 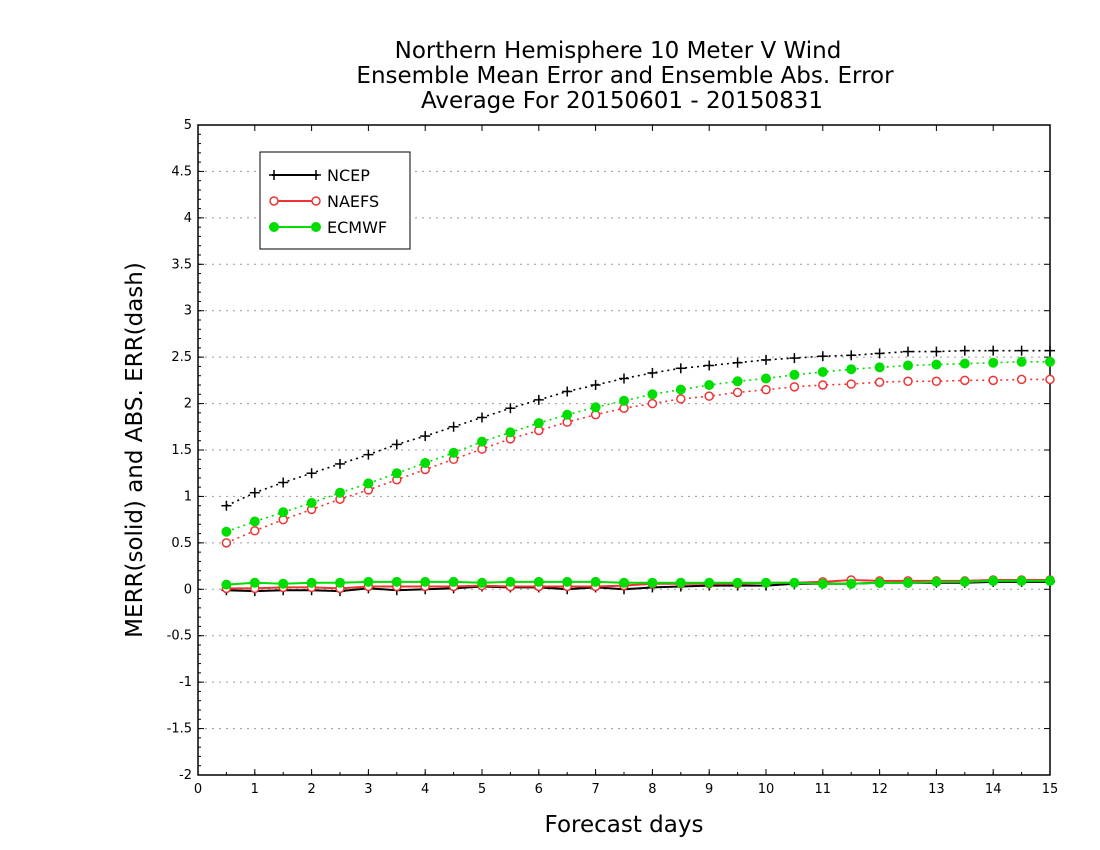 What do you see at coordinates (255, 789) in the screenshot?
I see `x-tick-label: 1` at bounding box center [255, 789].